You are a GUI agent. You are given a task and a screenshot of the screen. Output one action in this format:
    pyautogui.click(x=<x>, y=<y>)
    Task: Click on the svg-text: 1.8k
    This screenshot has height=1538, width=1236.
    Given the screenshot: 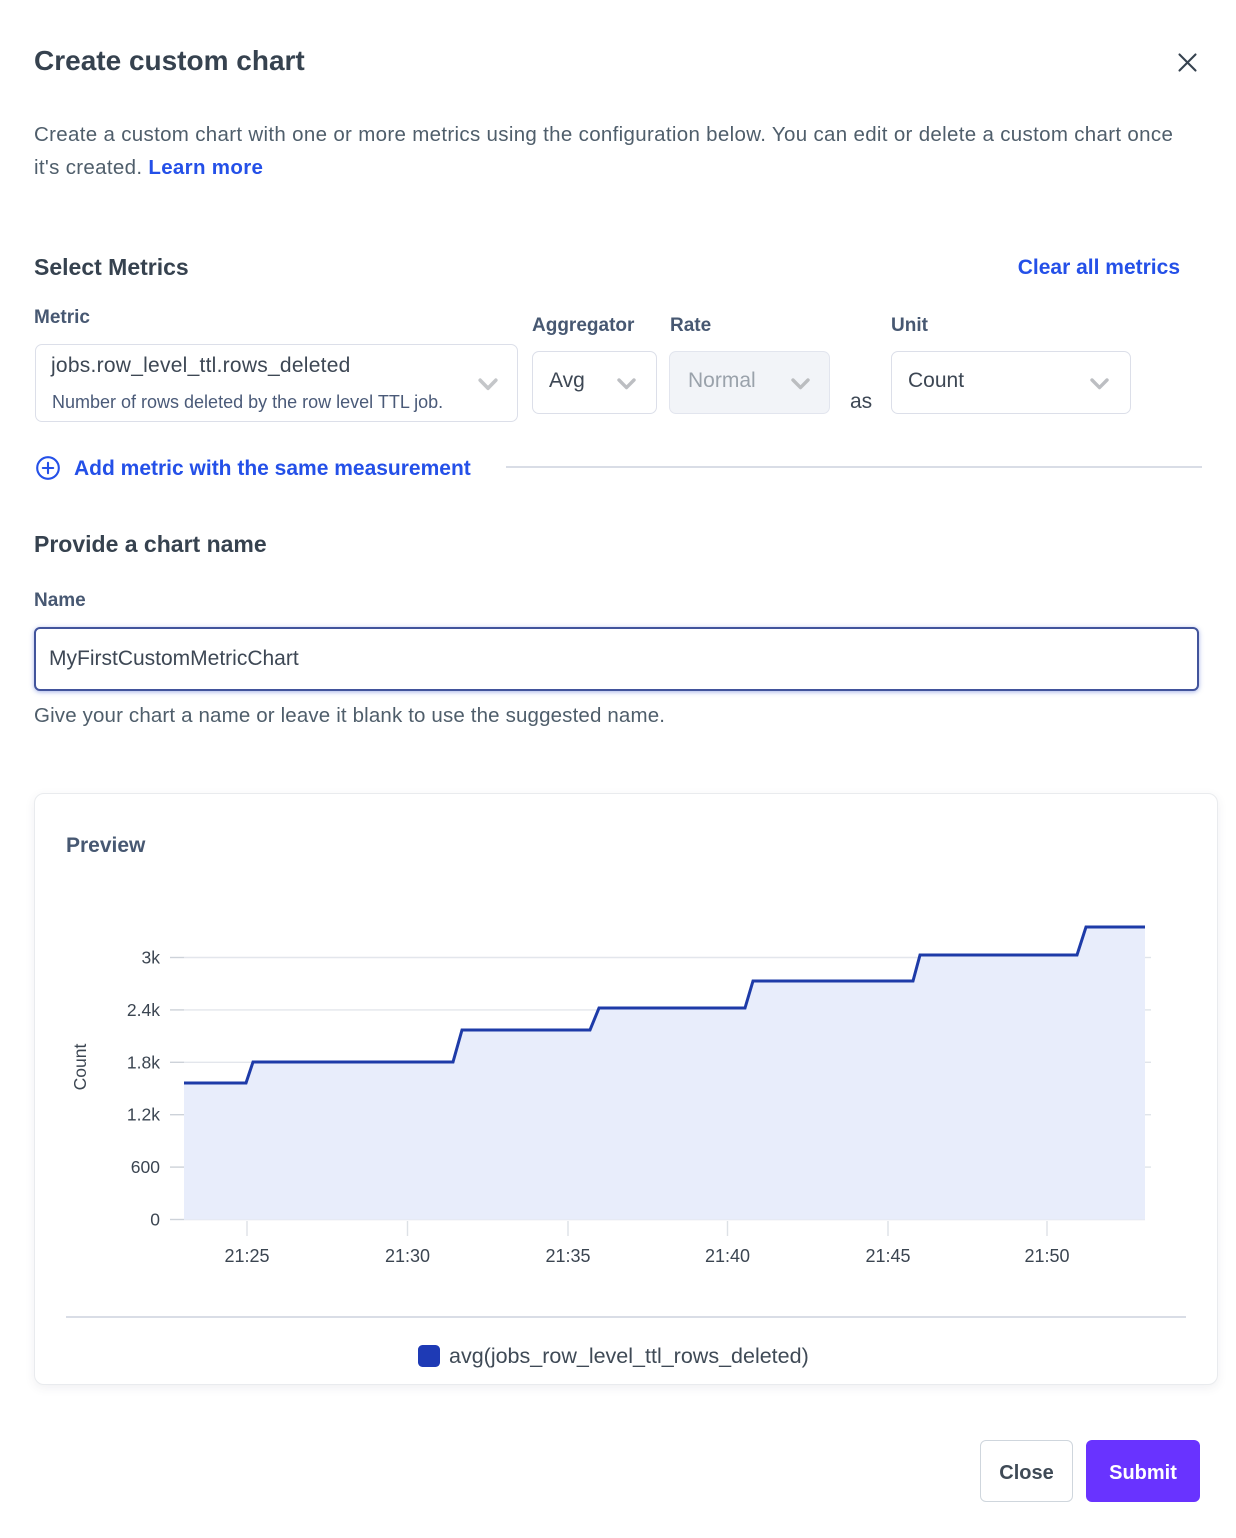 What is the action you would take?
    pyautogui.click(x=143, y=1062)
    